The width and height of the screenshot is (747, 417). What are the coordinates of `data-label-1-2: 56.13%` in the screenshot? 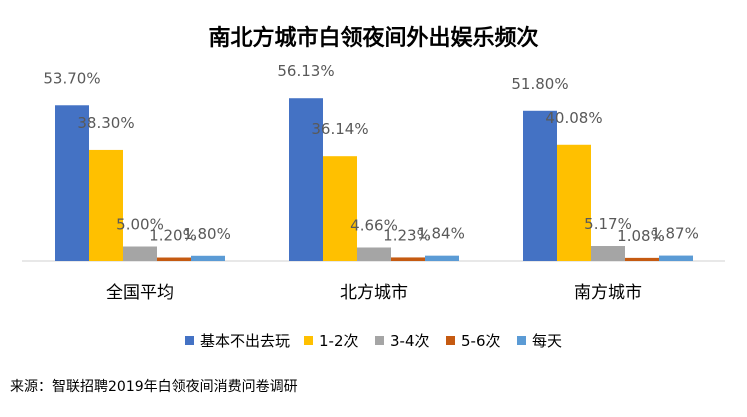 It's located at (305, 71).